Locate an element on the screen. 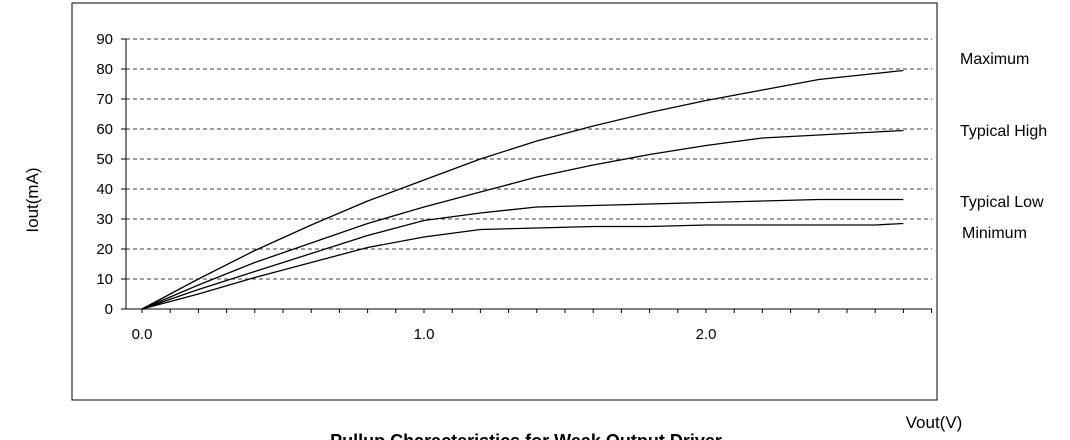 Image resolution: width=1070 pixels, height=440 pixels. series-labels: Maximum Typical High Typical Low Minimum is located at coordinates (1003, 146).